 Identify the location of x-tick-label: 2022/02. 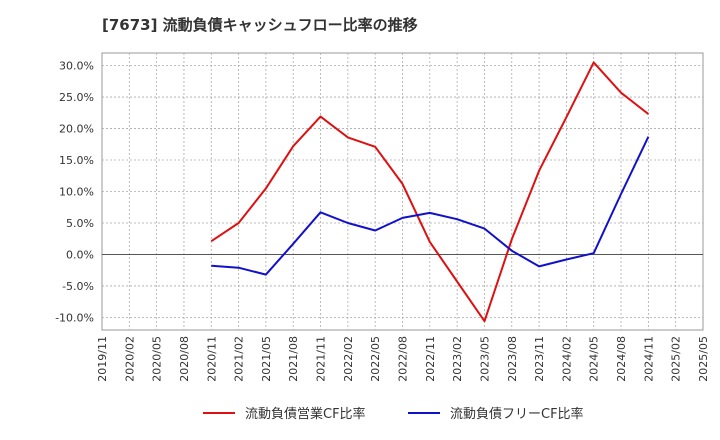
(348, 359).